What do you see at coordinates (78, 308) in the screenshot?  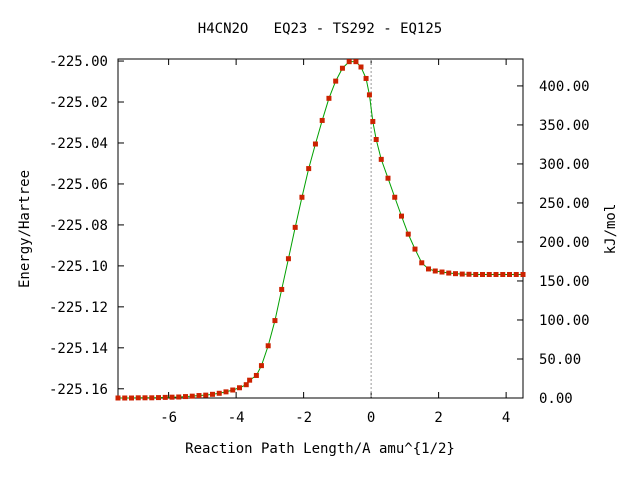 I see `y-left-tick-label: -225.12` at bounding box center [78, 308].